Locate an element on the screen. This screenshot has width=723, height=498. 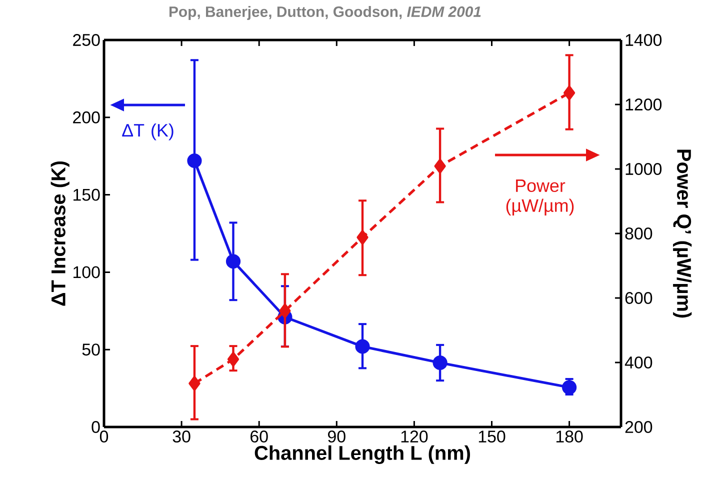
y-tick-label: 0 is located at coordinates (96, 427).